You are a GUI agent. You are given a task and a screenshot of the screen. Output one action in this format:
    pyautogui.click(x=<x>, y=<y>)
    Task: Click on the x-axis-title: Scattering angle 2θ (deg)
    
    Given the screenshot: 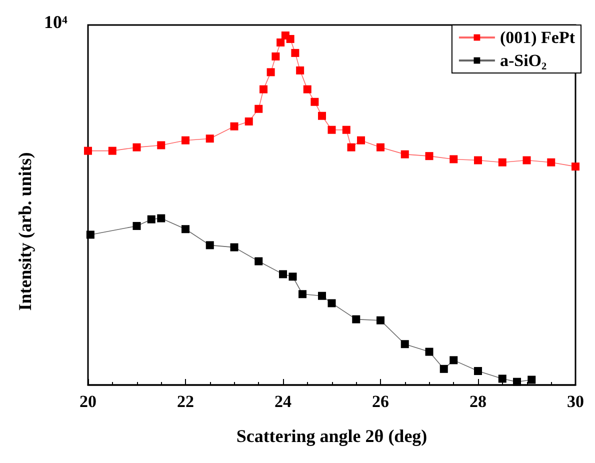 What is the action you would take?
    pyautogui.click(x=332, y=436)
    